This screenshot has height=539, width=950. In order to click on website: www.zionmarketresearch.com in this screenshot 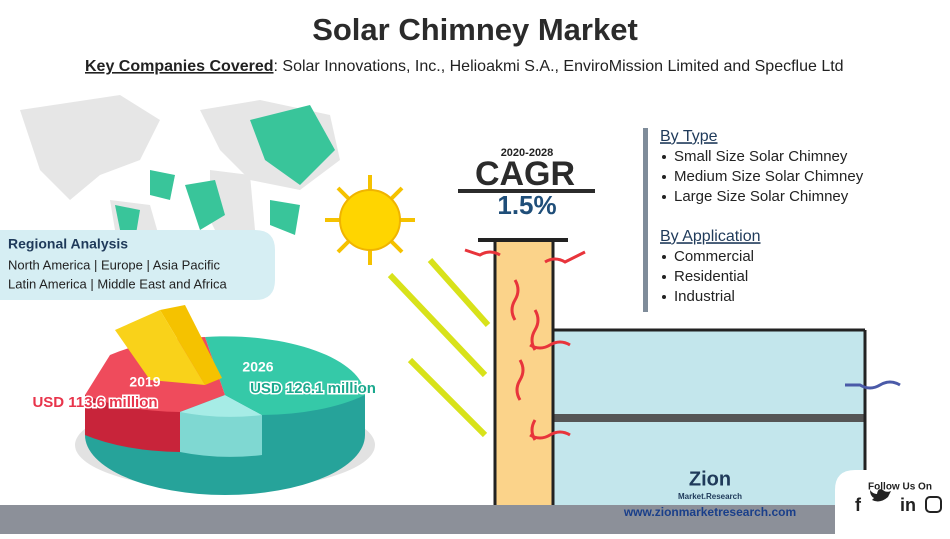, I will do `click(709, 512)`.